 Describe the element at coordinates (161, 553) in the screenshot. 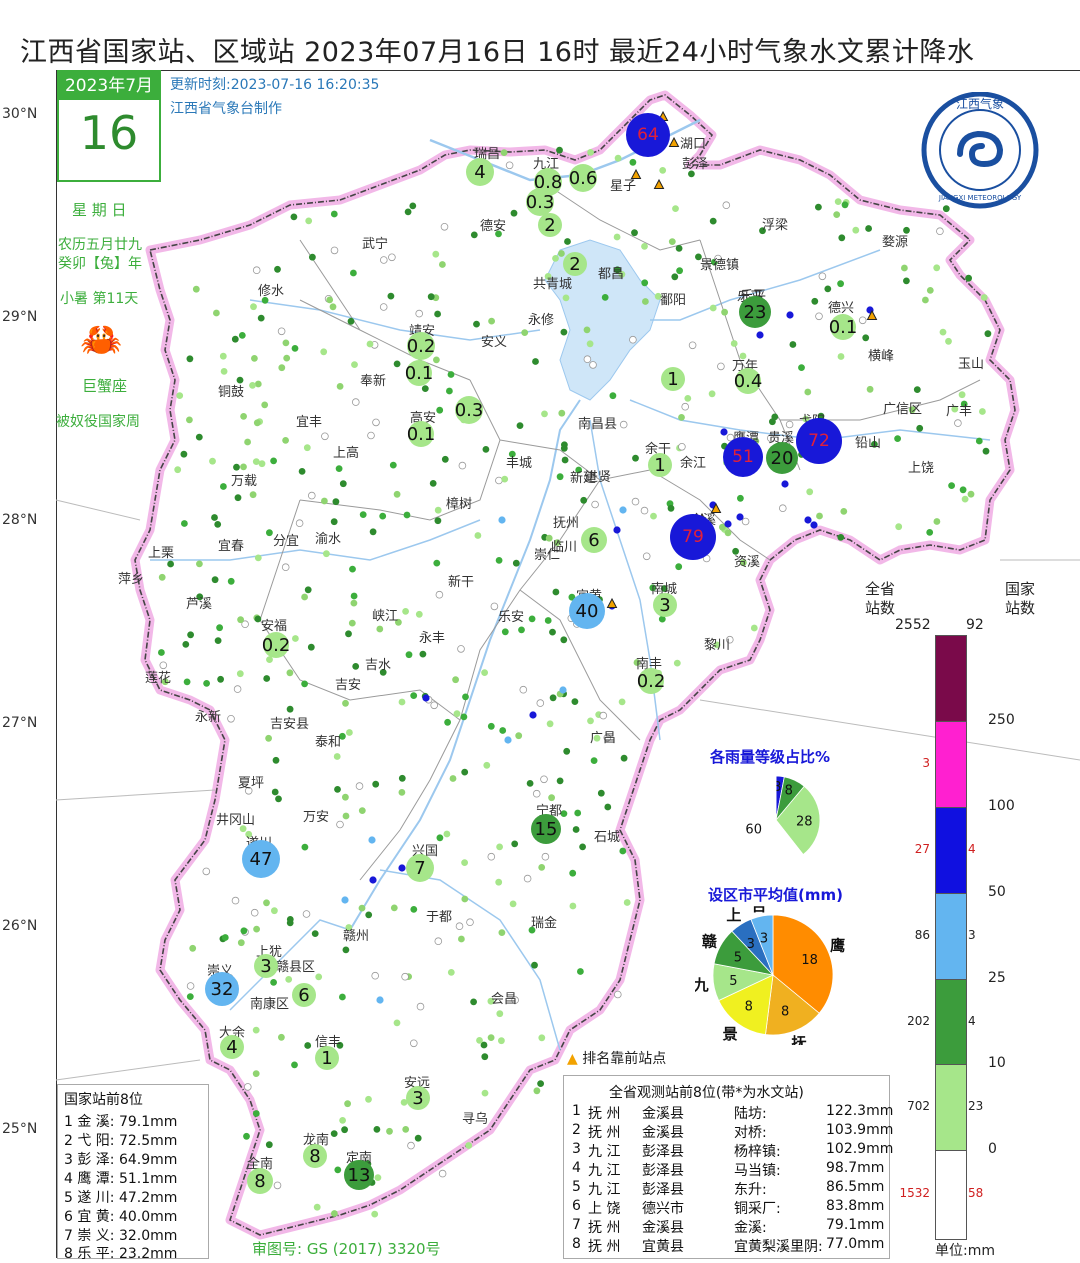

I see `city-label: 上栗` at that location.